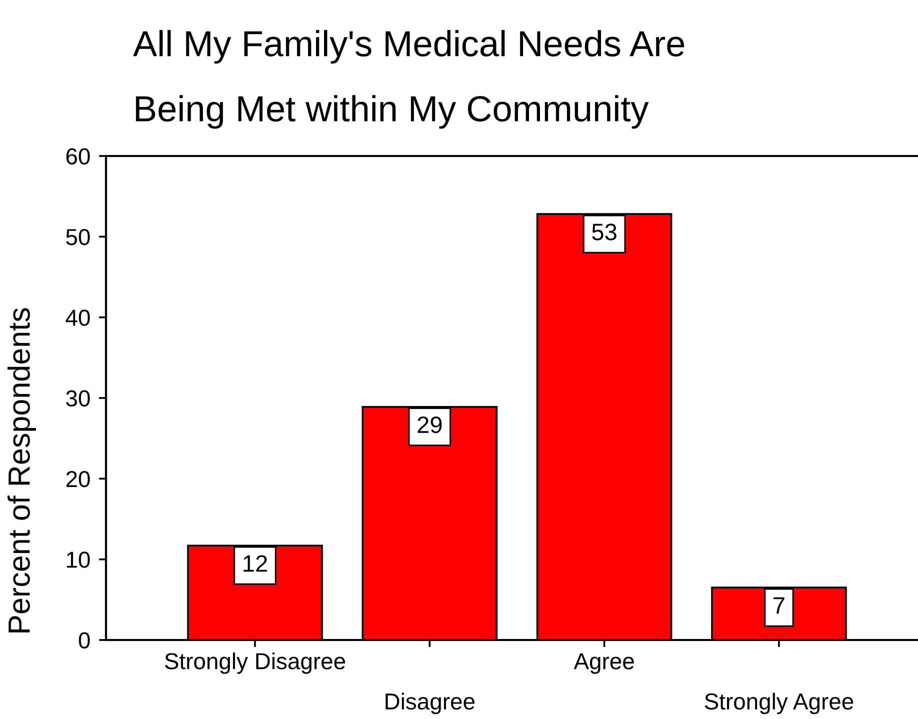 The image size is (918, 719). What do you see at coordinates (78, 398) in the screenshot?
I see `y-tick-label: 30` at bounding box center [78, 398].